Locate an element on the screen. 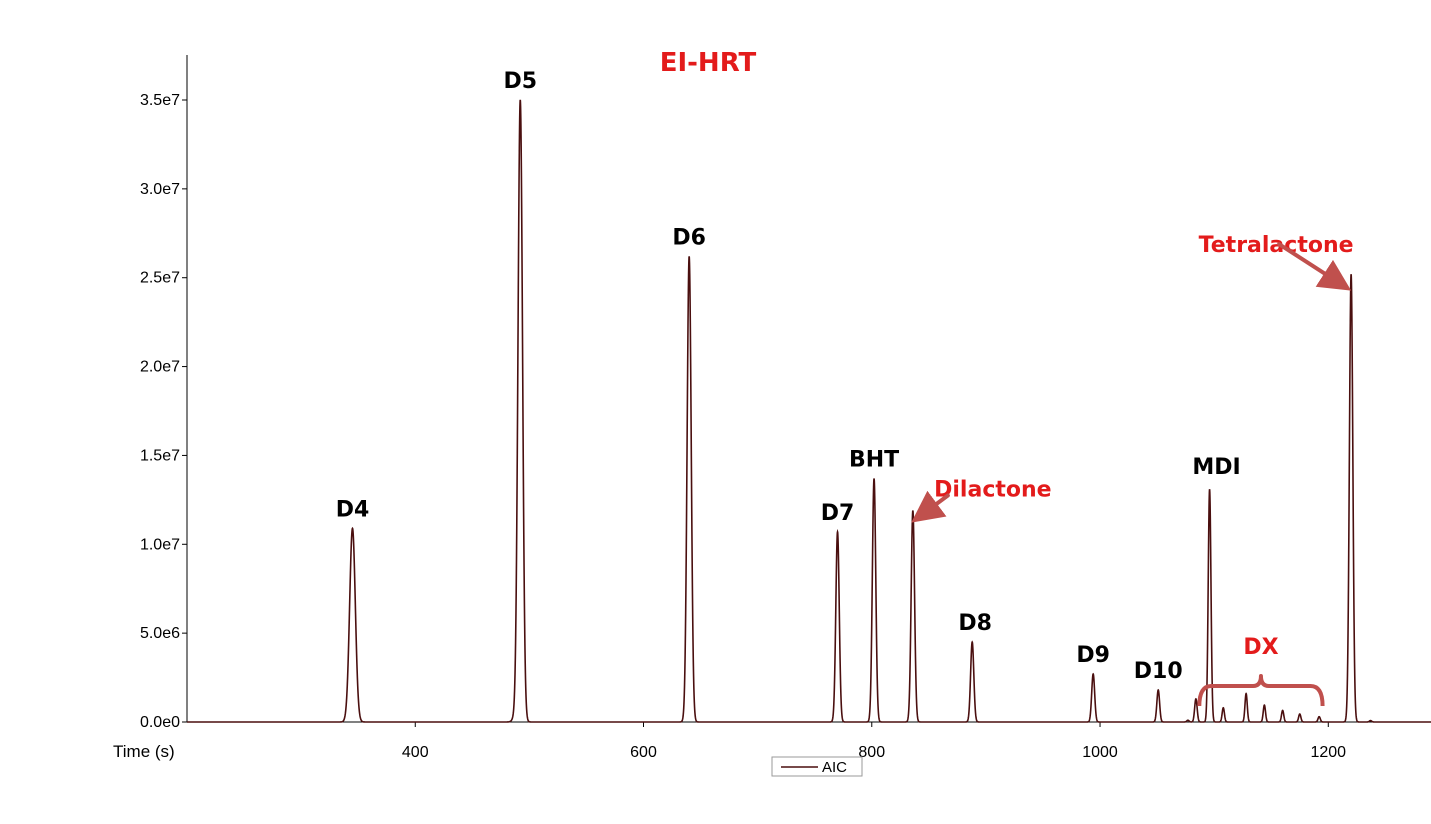  arrow-to-tetralactone is located at coordinates (1314, 266).